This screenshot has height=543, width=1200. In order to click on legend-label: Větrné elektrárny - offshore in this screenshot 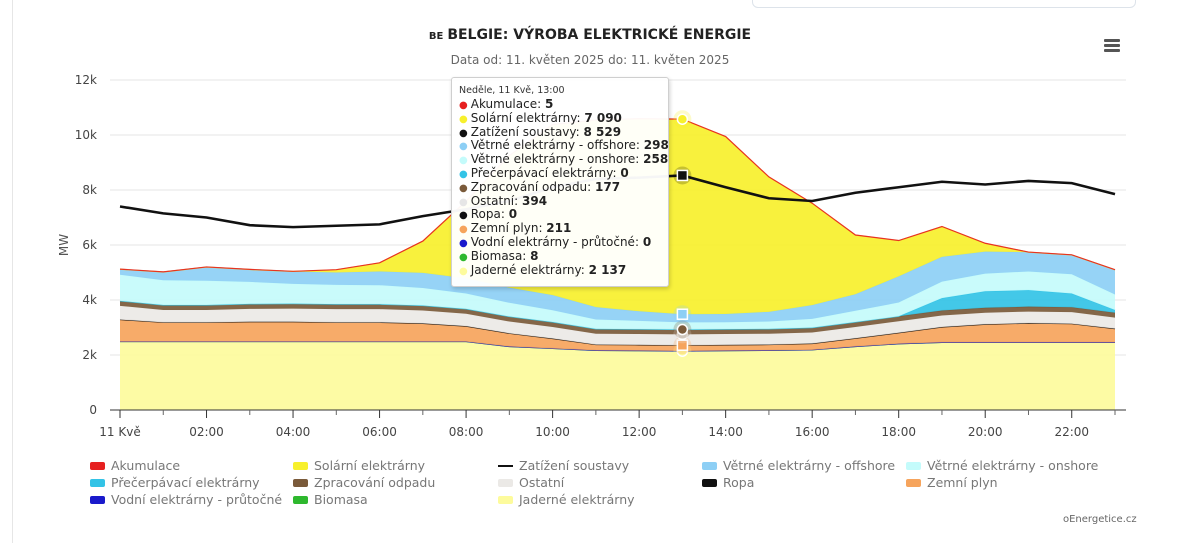, I will do `click(809, 465)`.